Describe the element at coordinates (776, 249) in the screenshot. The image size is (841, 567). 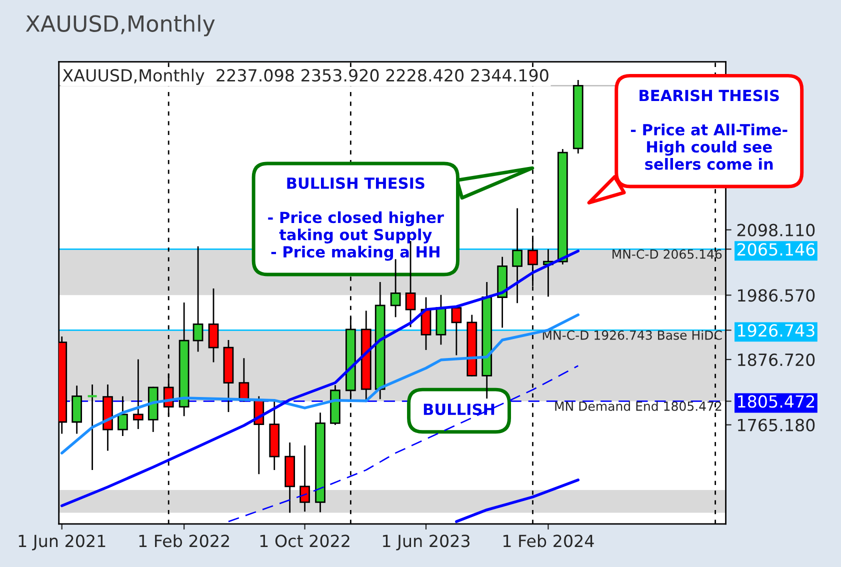
I see `y-tick-label: 2065.146` at that location.